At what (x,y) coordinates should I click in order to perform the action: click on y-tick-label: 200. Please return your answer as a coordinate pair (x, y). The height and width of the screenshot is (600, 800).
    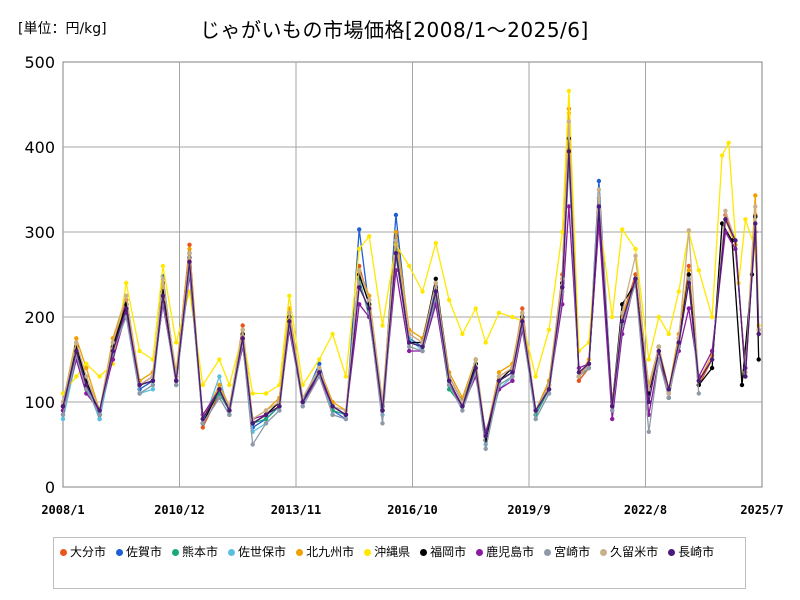
    Looking at the image, I should click on (39, 317).